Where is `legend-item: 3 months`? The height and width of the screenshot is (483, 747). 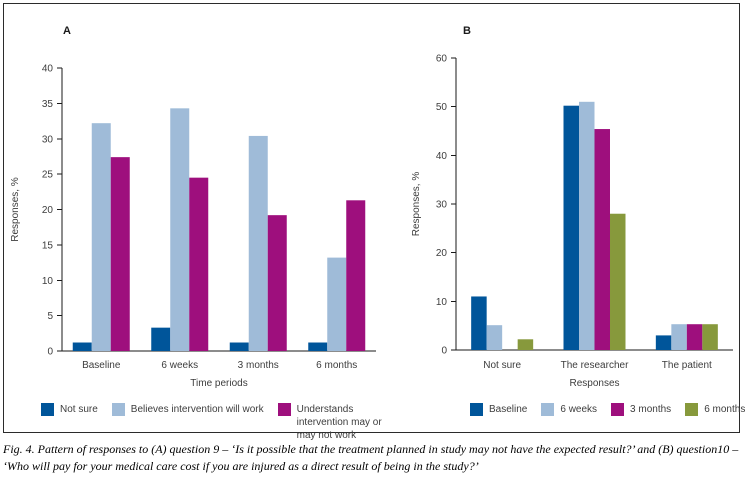
legend-item: 3 months is located at coordinates (641, 409).